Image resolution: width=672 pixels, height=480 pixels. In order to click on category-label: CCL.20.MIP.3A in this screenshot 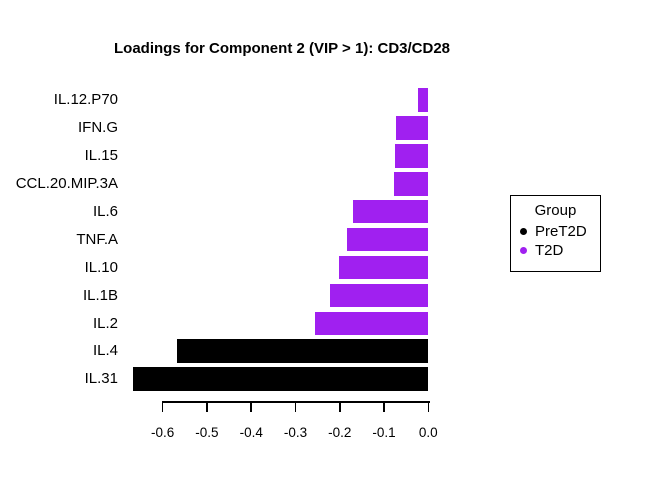, I will do `click(66, 183)`.